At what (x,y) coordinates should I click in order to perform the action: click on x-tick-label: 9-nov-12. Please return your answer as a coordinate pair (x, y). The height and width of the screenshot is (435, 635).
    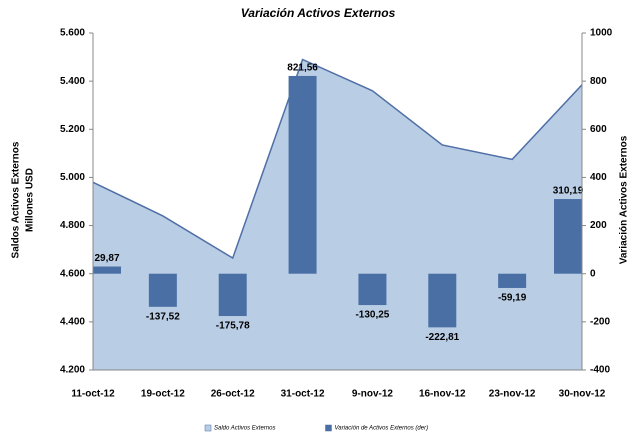
    Looking at the image, I should click on (373, 394).